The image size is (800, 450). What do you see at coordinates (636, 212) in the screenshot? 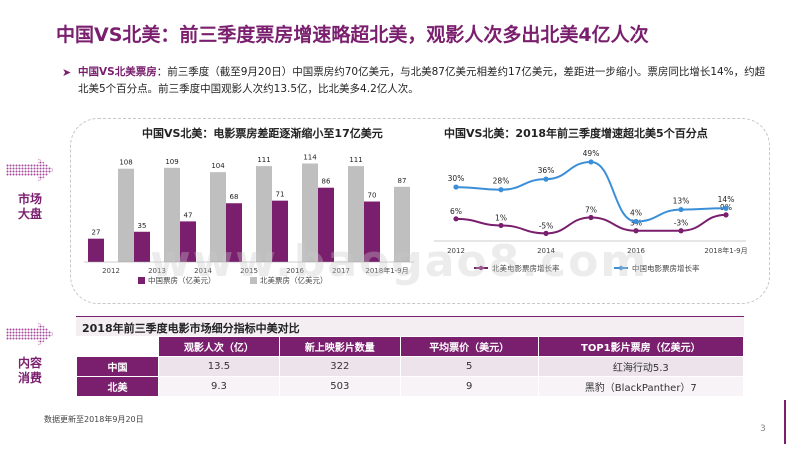
I see `point-data-label: 4%` at bounding box center [636, 212].